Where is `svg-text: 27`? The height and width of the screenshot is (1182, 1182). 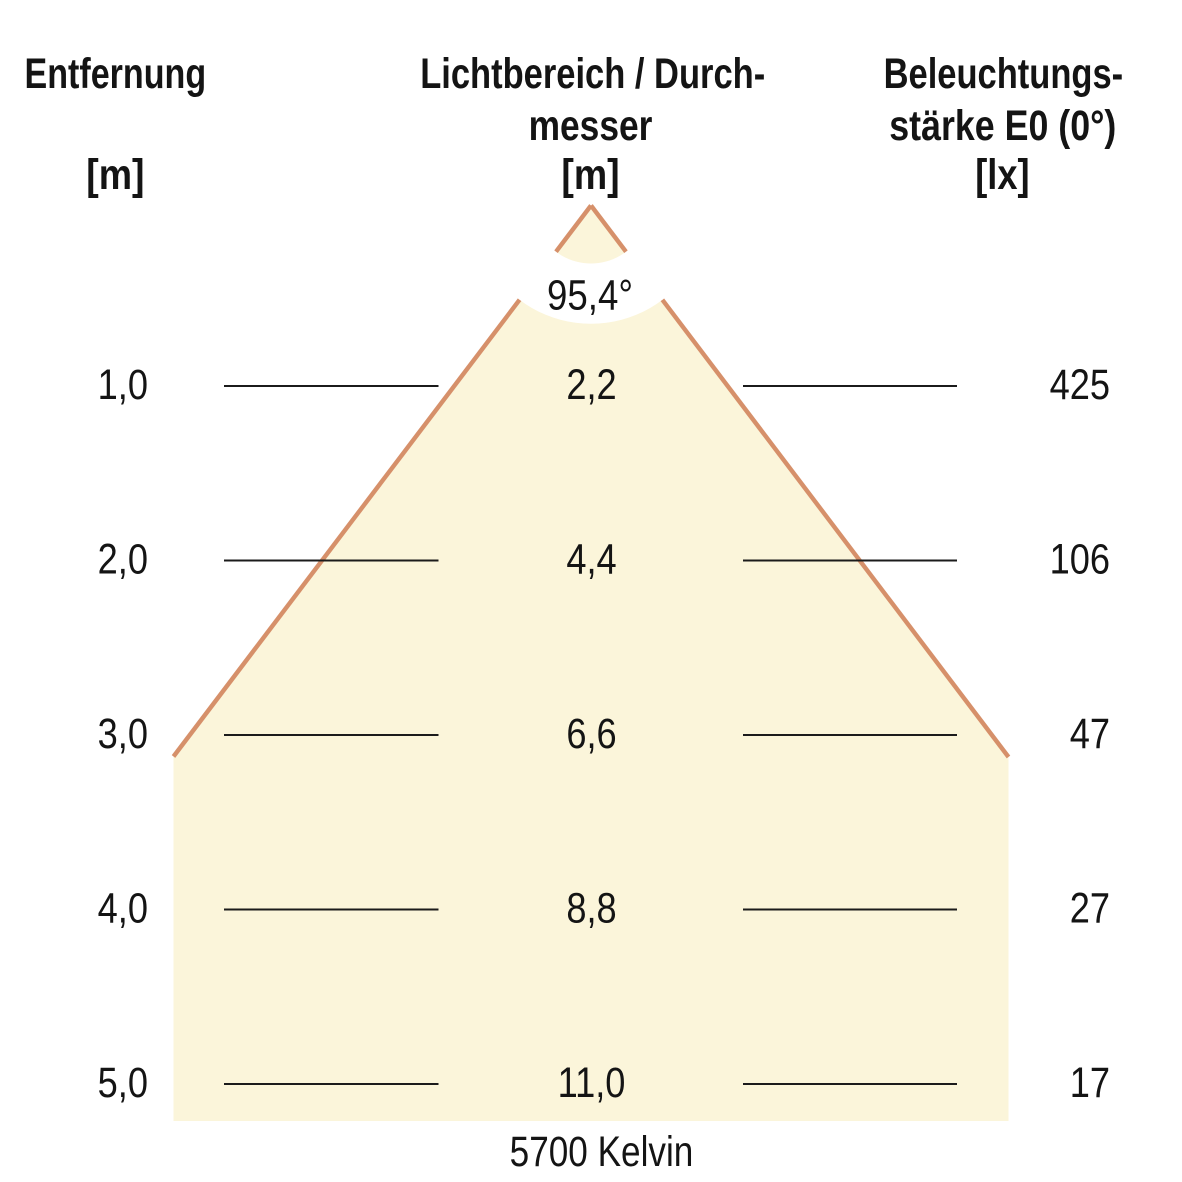
svg-text: 27 is located at coordinates (1090, 908).